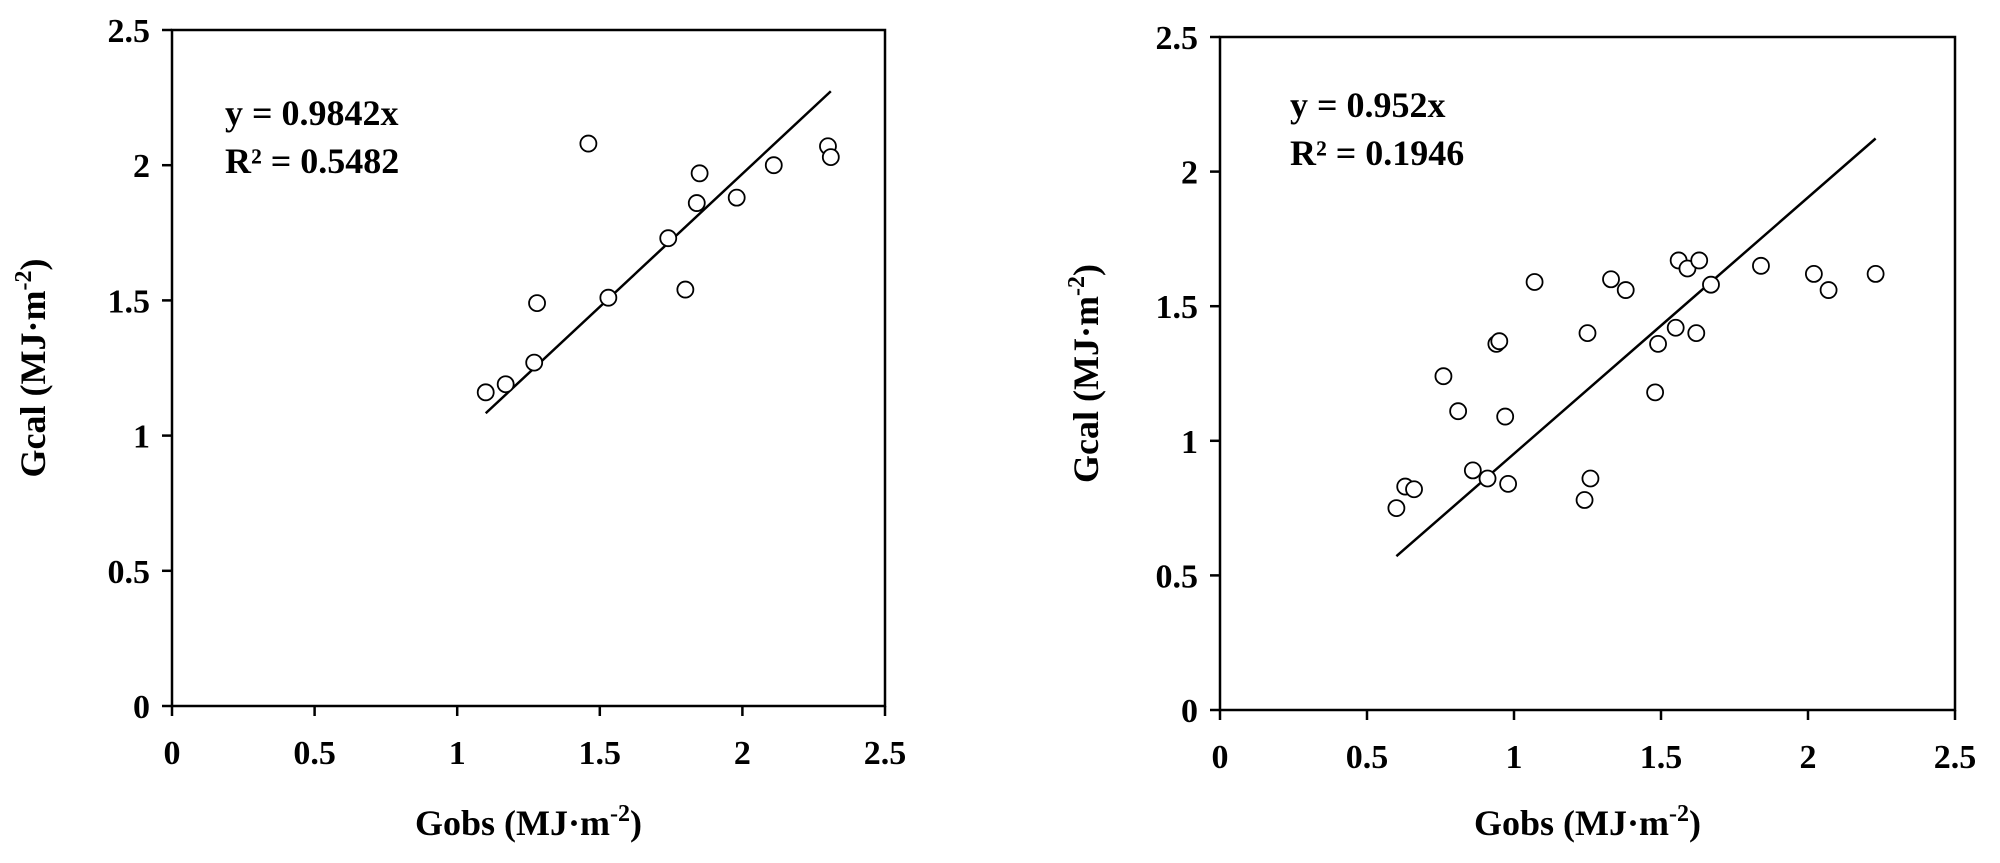 The width and height of the screenshot is (2000, 863). I want to click on trend-equation: y = 0.9842x, so click(312, 113).